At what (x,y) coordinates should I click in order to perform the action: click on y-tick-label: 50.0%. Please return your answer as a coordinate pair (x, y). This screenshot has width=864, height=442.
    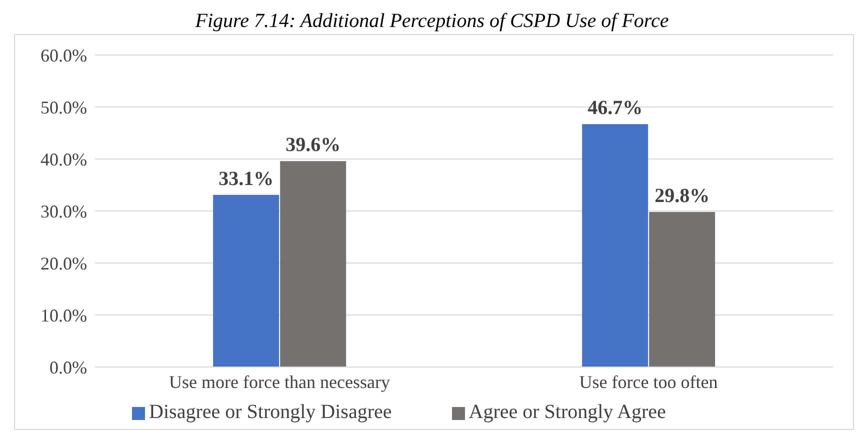
    Looking at the image, I should click on (63, 107).